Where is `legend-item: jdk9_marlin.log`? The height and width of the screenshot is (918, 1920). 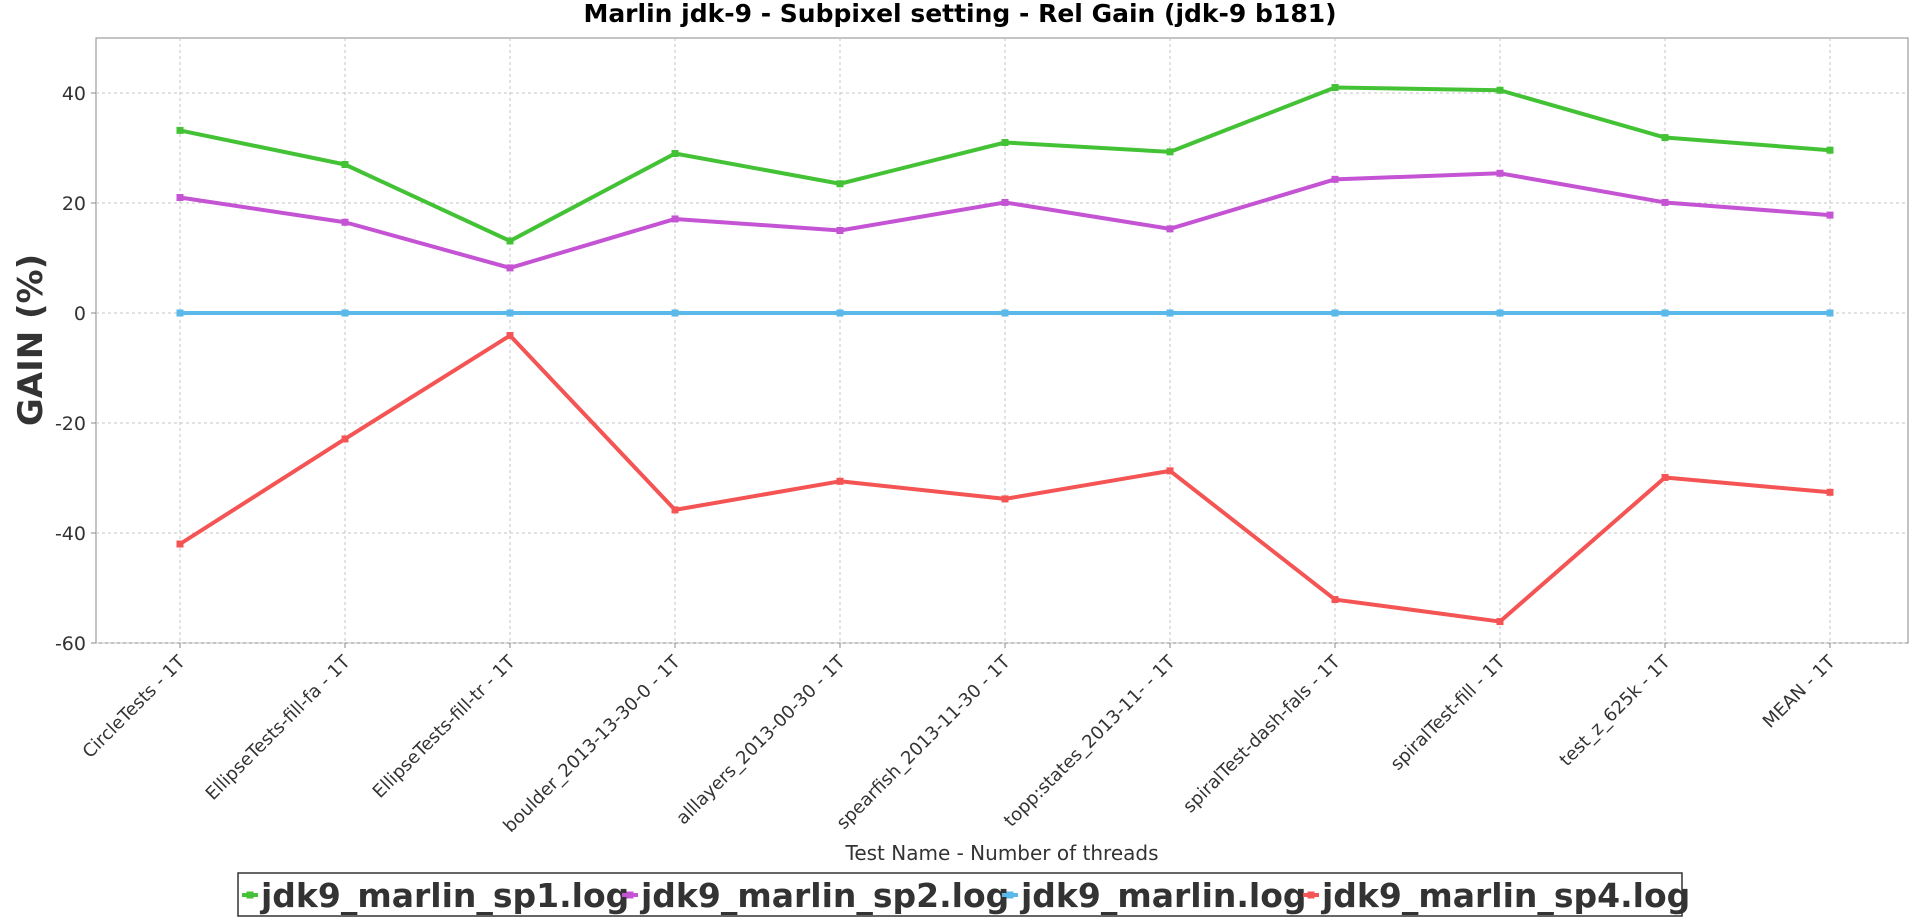 legend-item: jdk9_marlin.log is located at coordinates (1154, 895).